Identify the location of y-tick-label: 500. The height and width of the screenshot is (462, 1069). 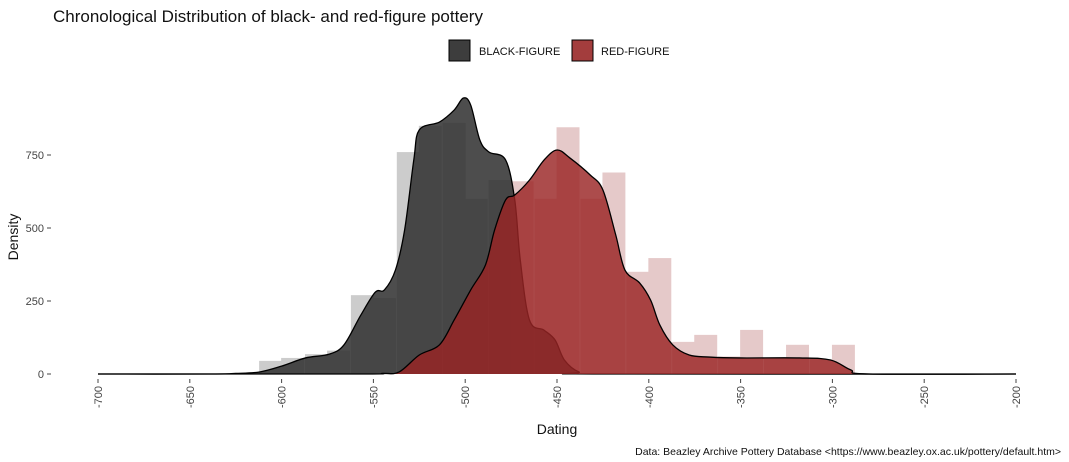
(35, 229).